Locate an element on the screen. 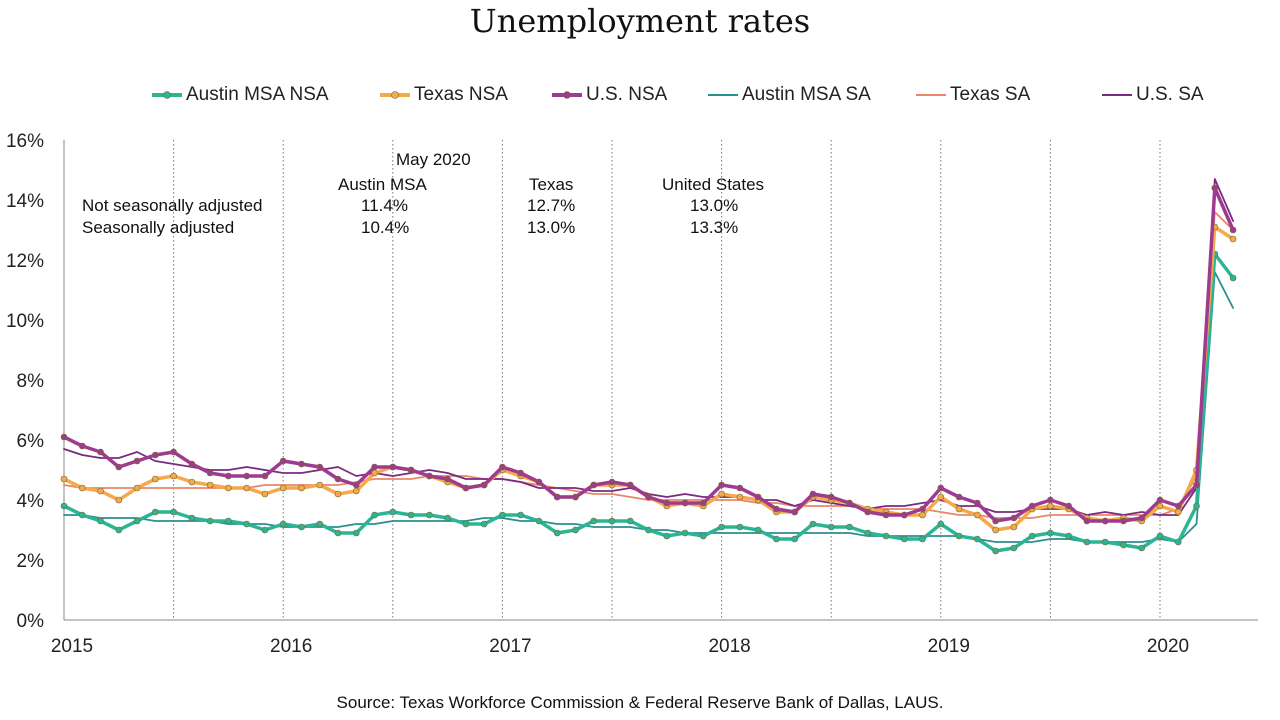 Image resolution: width=1280 pixels, height=720 pixels. legend-label: Texas SA is located at coordinates (990, 94).